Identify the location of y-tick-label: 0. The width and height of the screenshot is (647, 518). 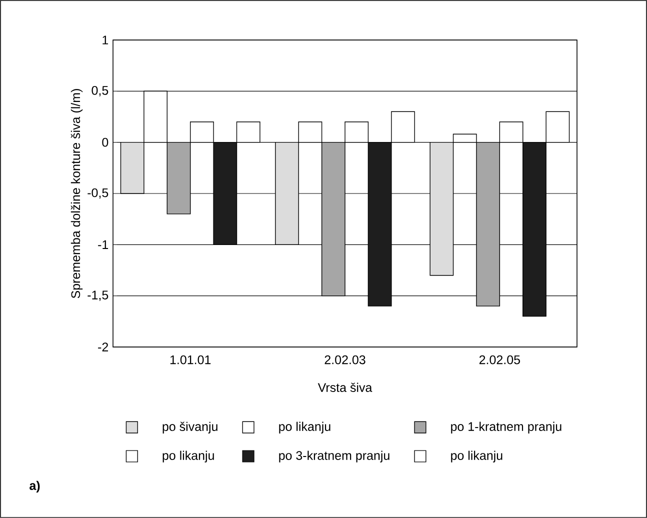
(105, 142).